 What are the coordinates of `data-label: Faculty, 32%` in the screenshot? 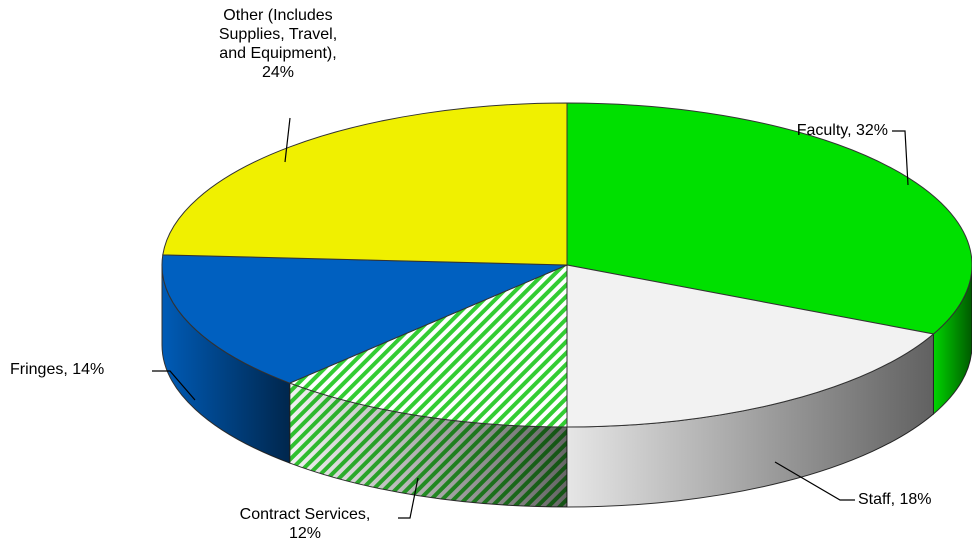 It's located at (842, 130).